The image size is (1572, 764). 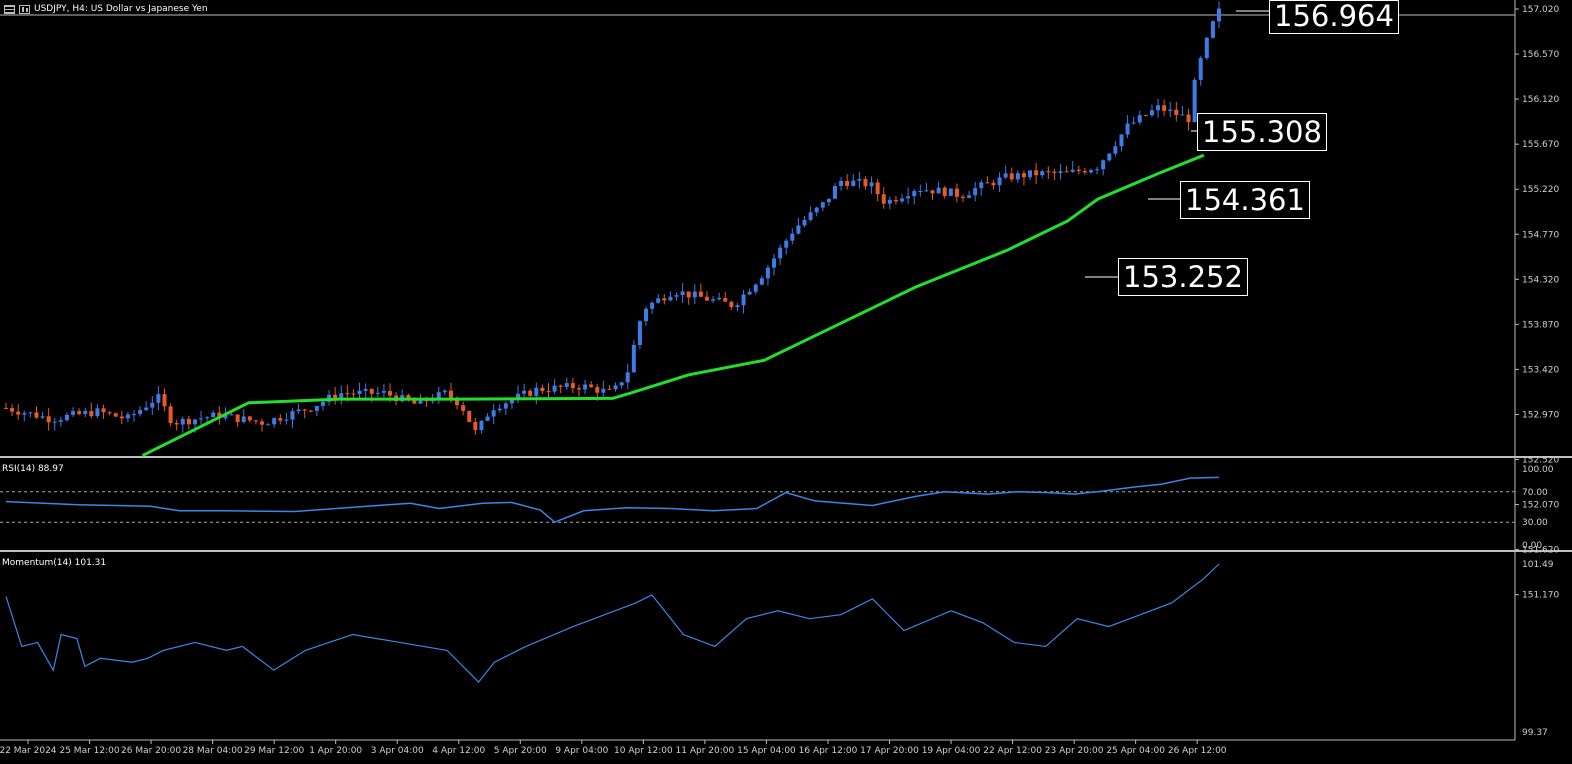 I want to click on rsi-axis-label: 30.00, so click(x=1535, y=523).